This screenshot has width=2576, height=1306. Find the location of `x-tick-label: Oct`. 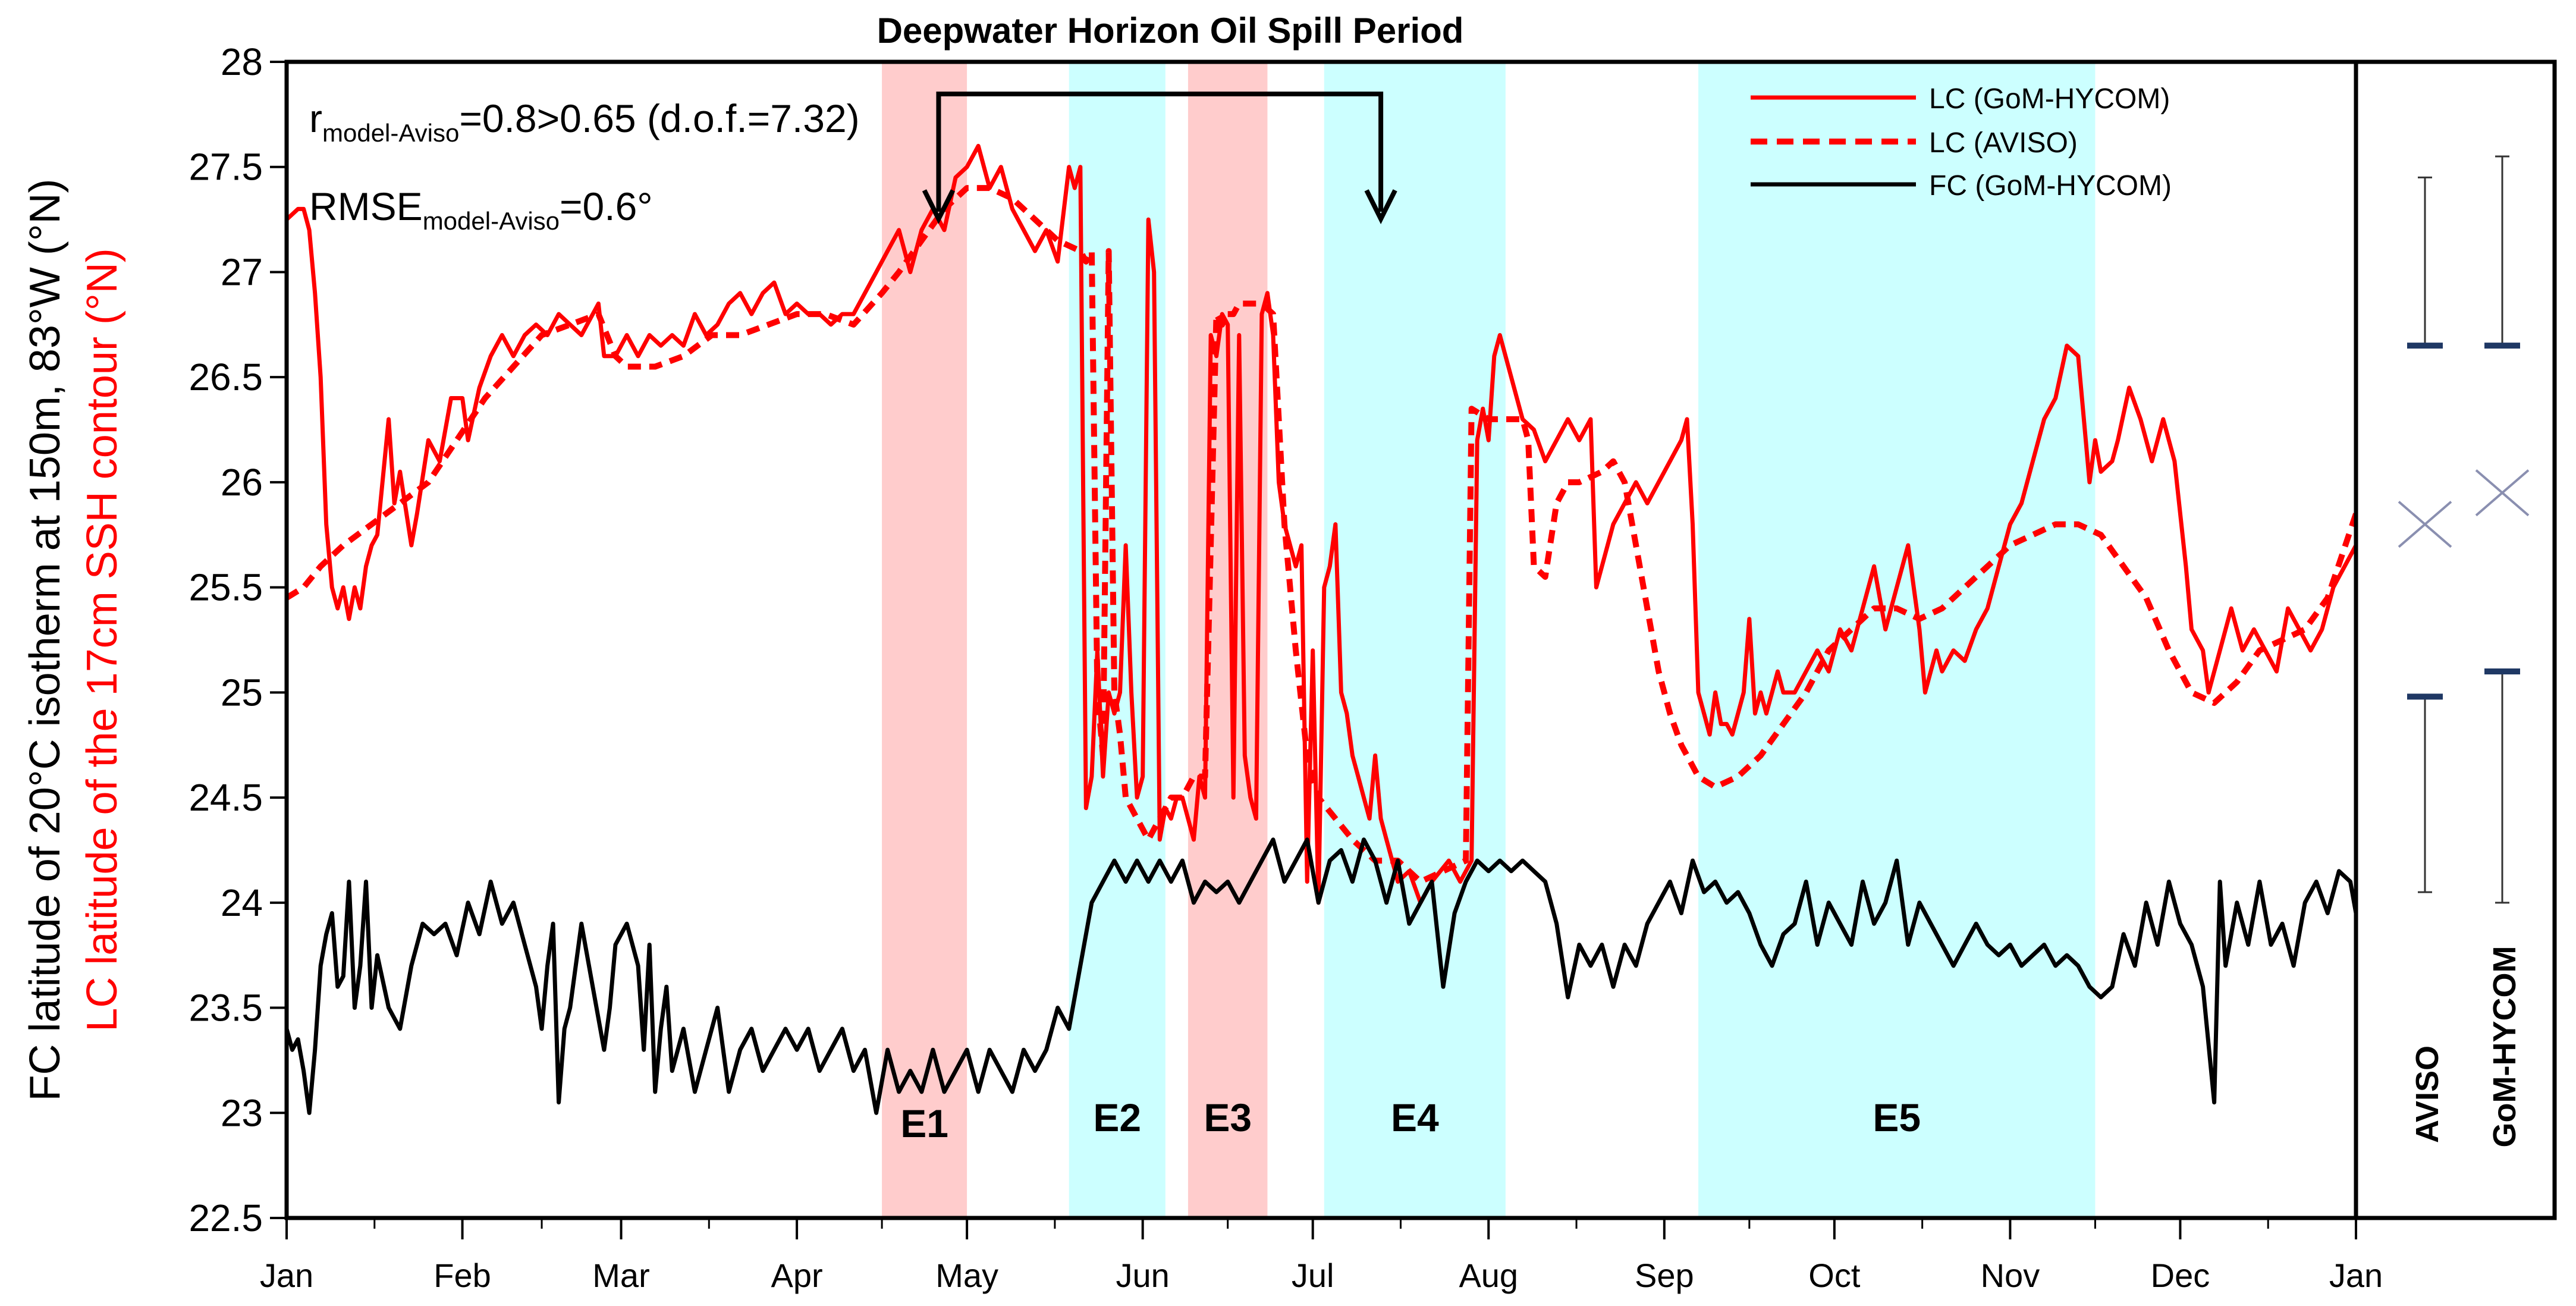

x-tick-label: Oct is located at coordinates (1834, 1275).